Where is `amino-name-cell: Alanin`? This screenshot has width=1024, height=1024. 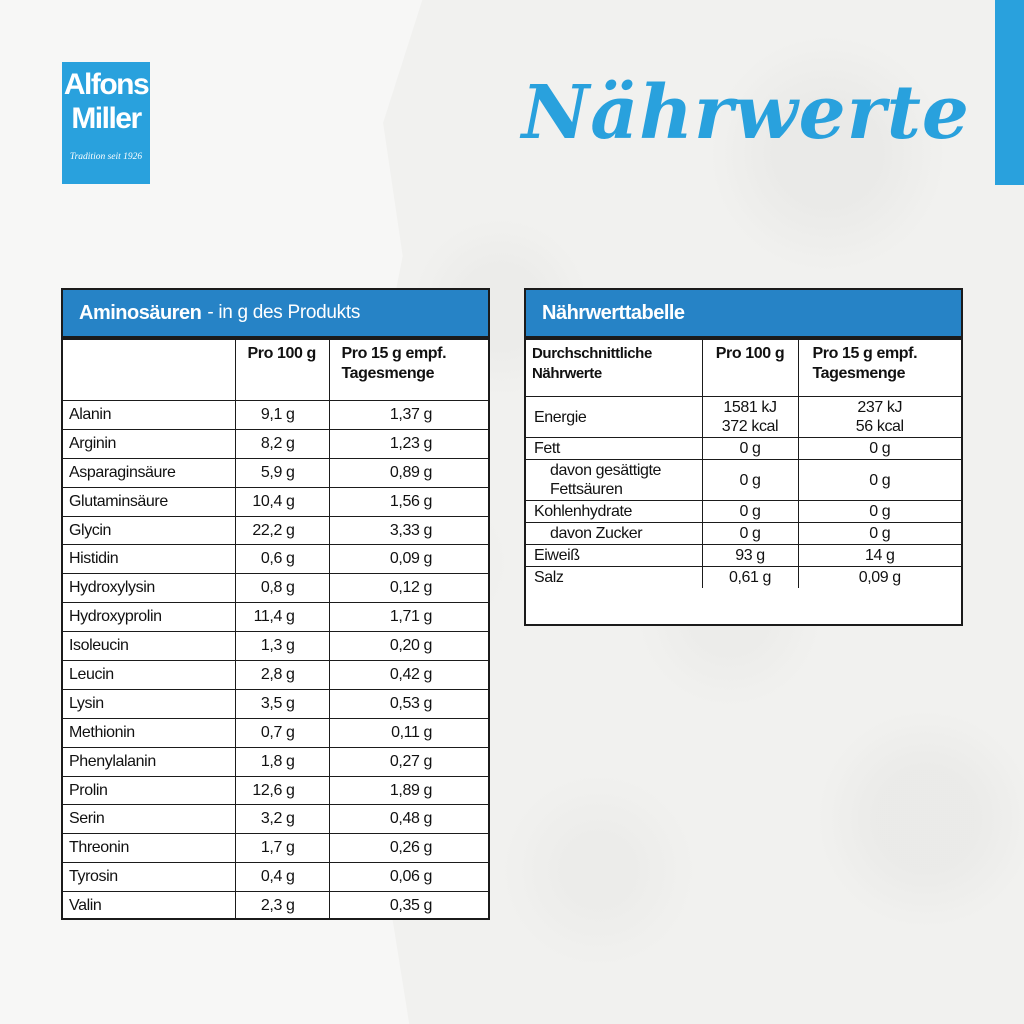 amino-name-cell: Alanin is located at coordinates (149, 415).